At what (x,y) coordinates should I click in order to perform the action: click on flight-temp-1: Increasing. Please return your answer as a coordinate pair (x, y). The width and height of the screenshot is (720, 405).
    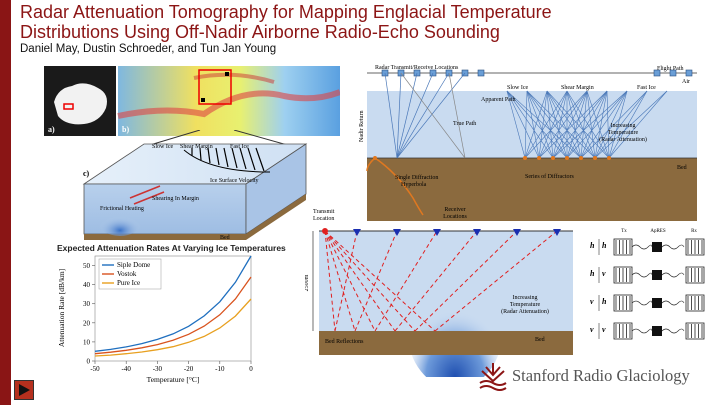
    Looking at the image, I should click on (623, 126).